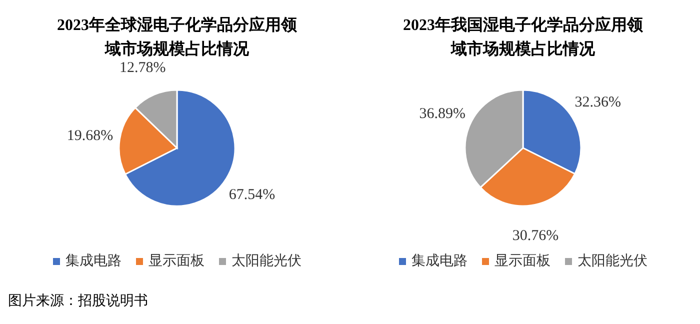 The height and width of the screenshot is (324, 700). I want to click on data-label: 32.36%, so click(597, 102).